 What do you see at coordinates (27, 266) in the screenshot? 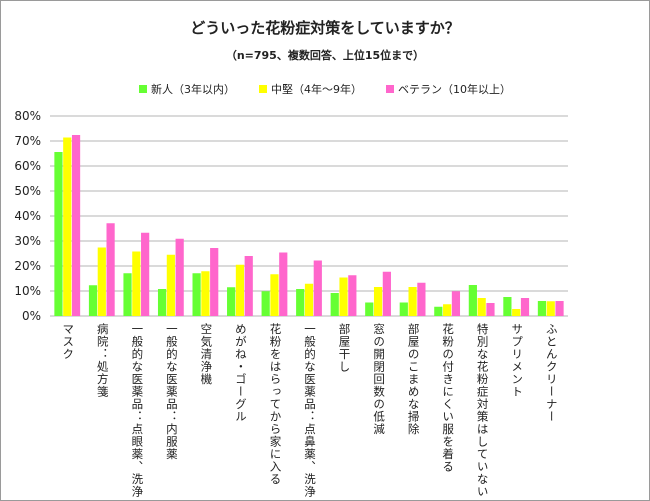
I see `y-tick-label: 20%` at bounding box center [27, 266].